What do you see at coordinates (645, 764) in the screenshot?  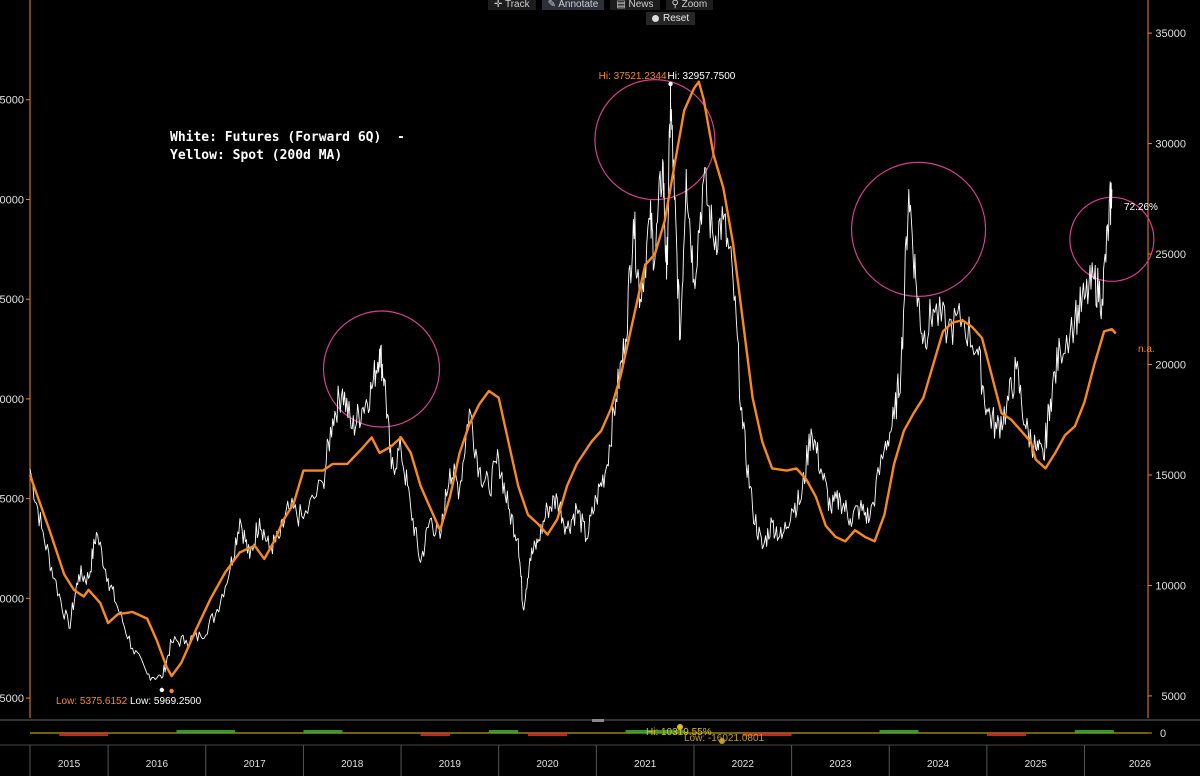 I see `x-tick-label: 2021` at bounding box center [645, 764].